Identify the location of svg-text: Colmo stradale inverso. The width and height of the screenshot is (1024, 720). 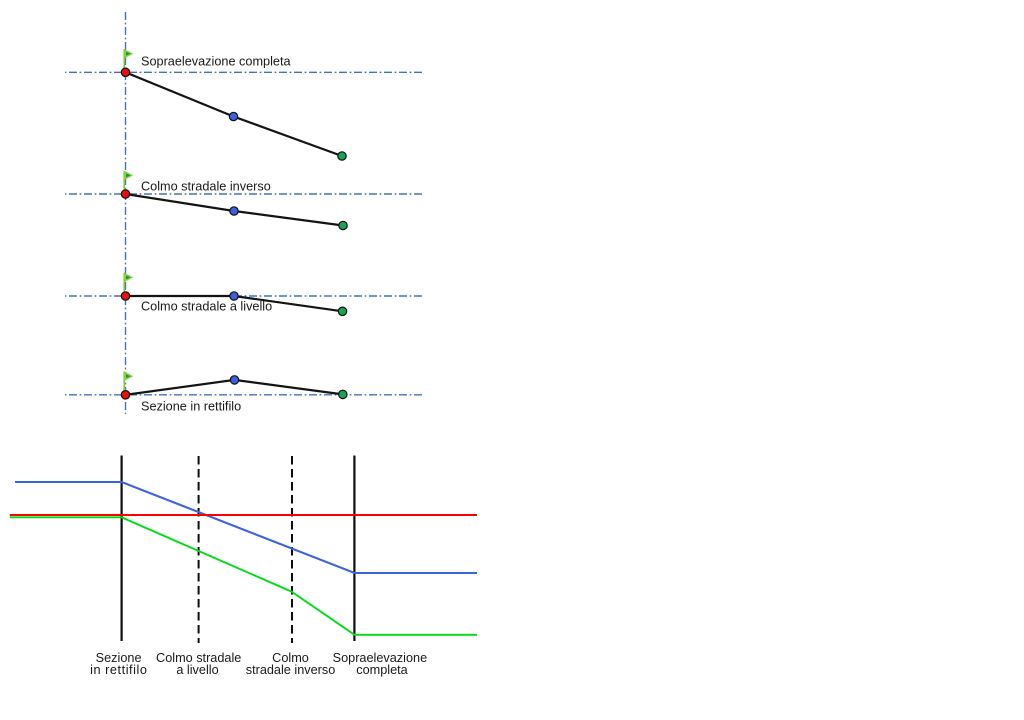
(206, 187).